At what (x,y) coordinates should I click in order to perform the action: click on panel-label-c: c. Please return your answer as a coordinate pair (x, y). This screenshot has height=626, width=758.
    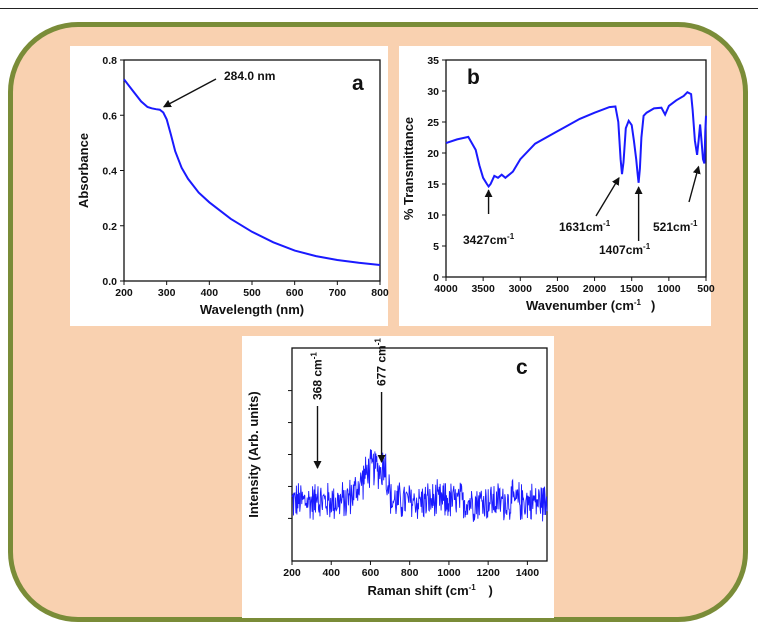
    Looking at the image, I should click on (522, 367).